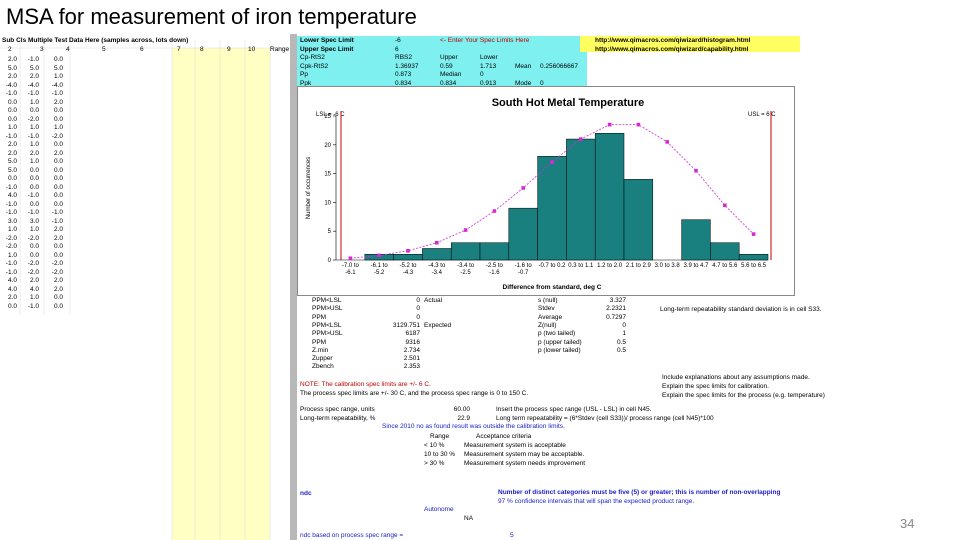  I want to click on criteria-header: Range, so click(440, 436).